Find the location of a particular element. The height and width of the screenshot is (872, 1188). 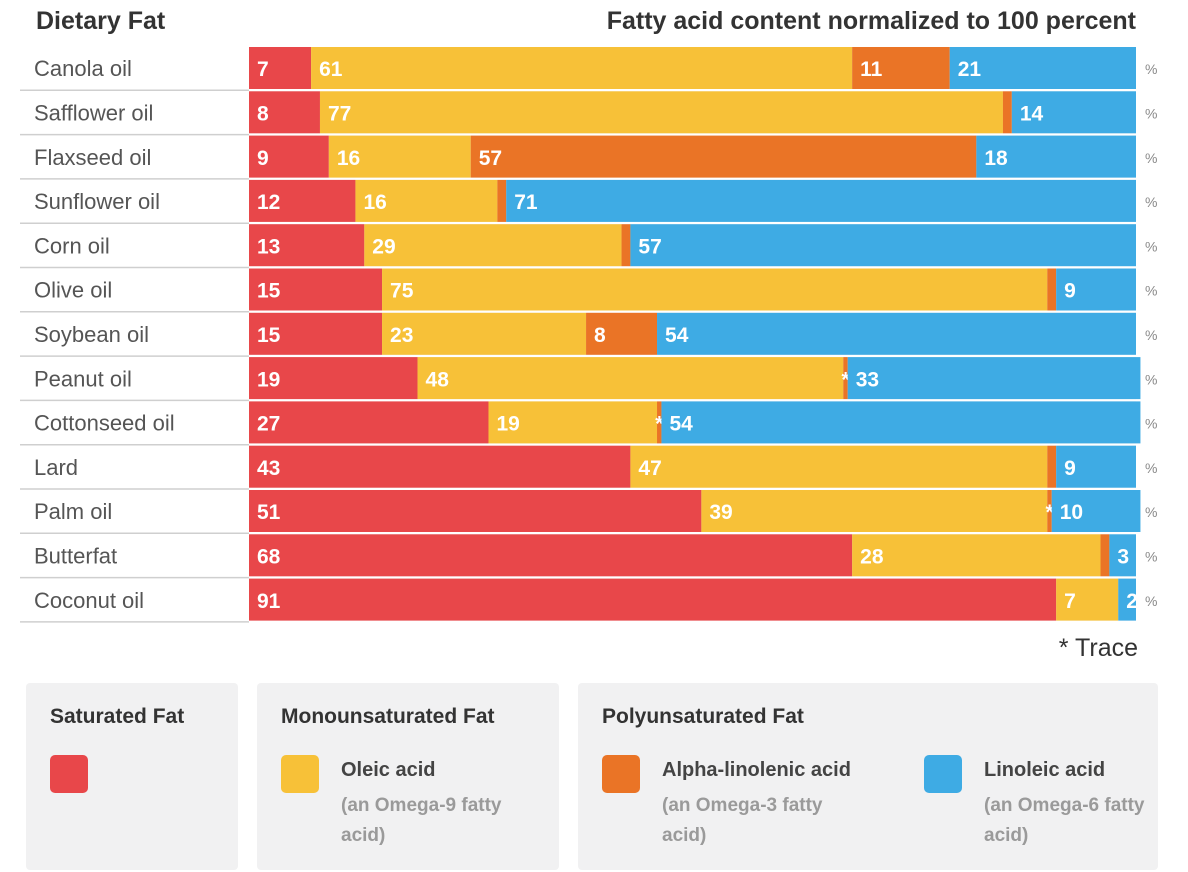

bar-segment-lard-alpha-linolenic-acid is located at coordinates (1052, 466).